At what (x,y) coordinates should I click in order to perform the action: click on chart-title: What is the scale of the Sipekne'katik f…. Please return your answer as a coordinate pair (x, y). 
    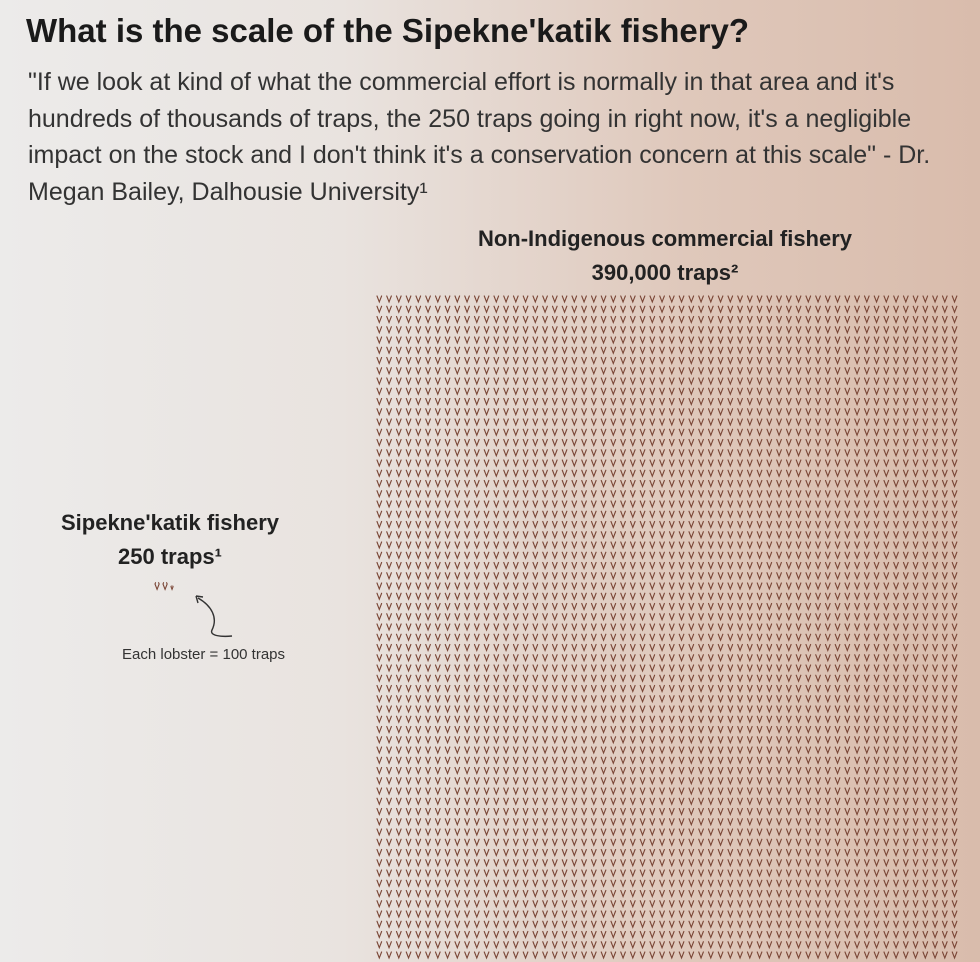
    Looking at the image, I should click on (388, 30).